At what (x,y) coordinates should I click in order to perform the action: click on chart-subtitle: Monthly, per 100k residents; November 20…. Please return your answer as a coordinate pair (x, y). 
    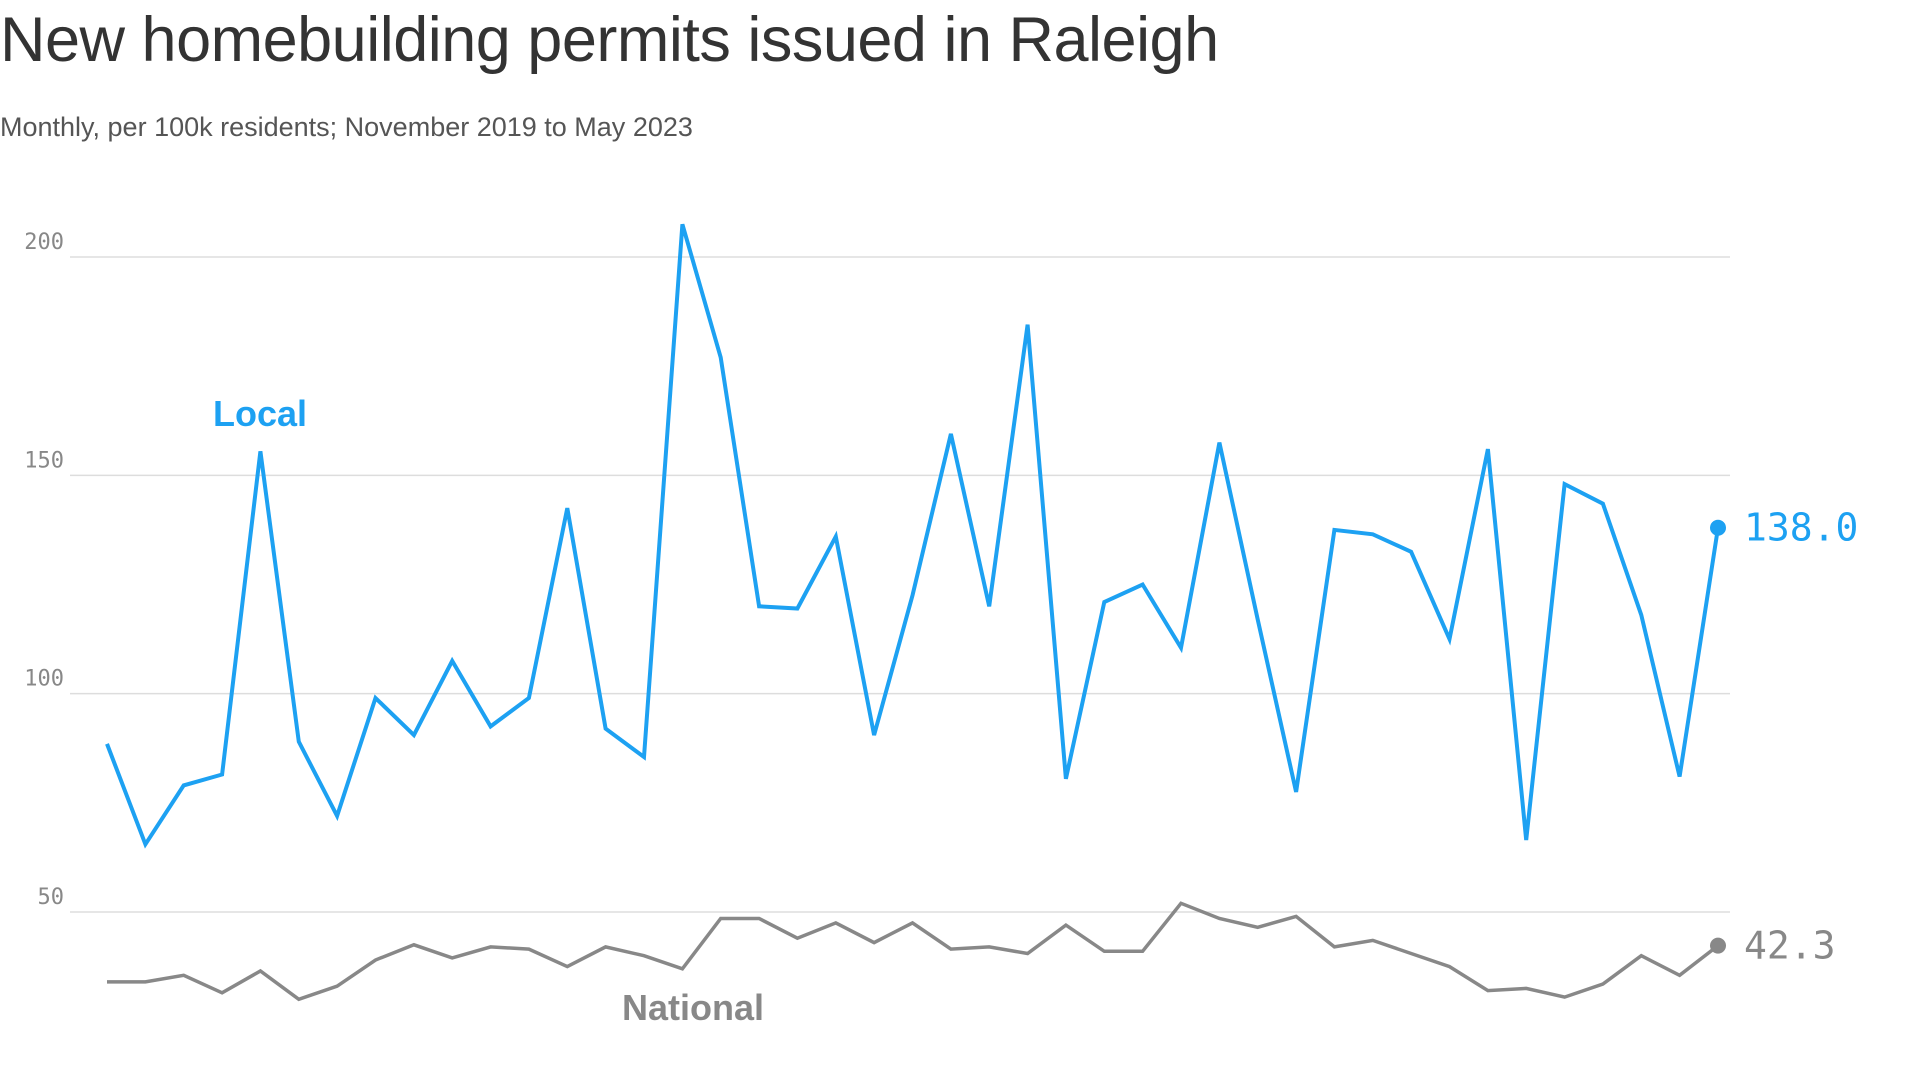
    Looking at the image, I should click on (346, 127).